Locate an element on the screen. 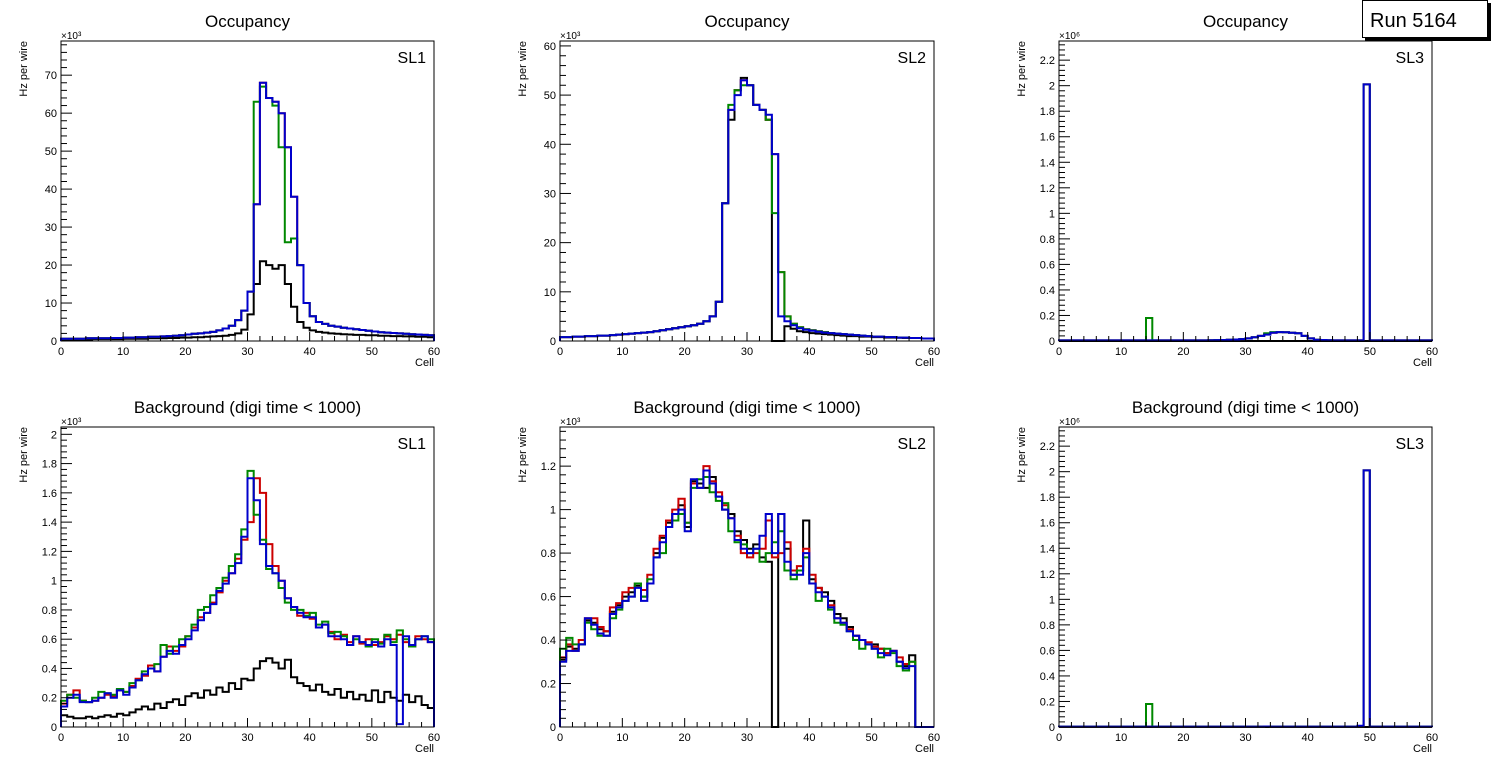 The height and width of the screenshot is (772, 1496). y-tick-label: 1.2 is located at coordinates (49, 552).